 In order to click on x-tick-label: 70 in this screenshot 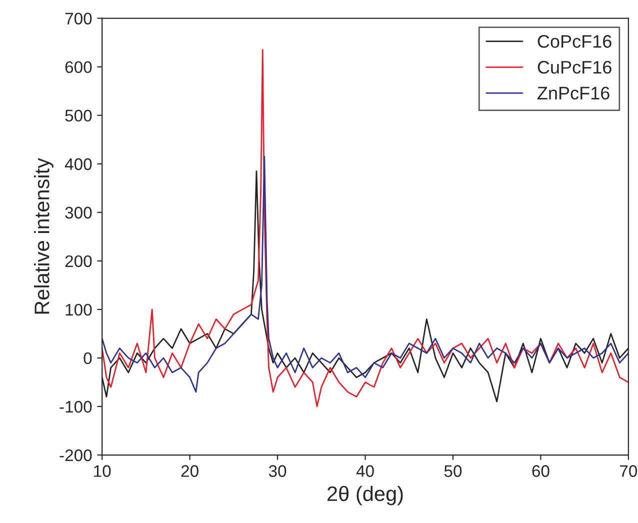, I will do `click(629, 471)`.